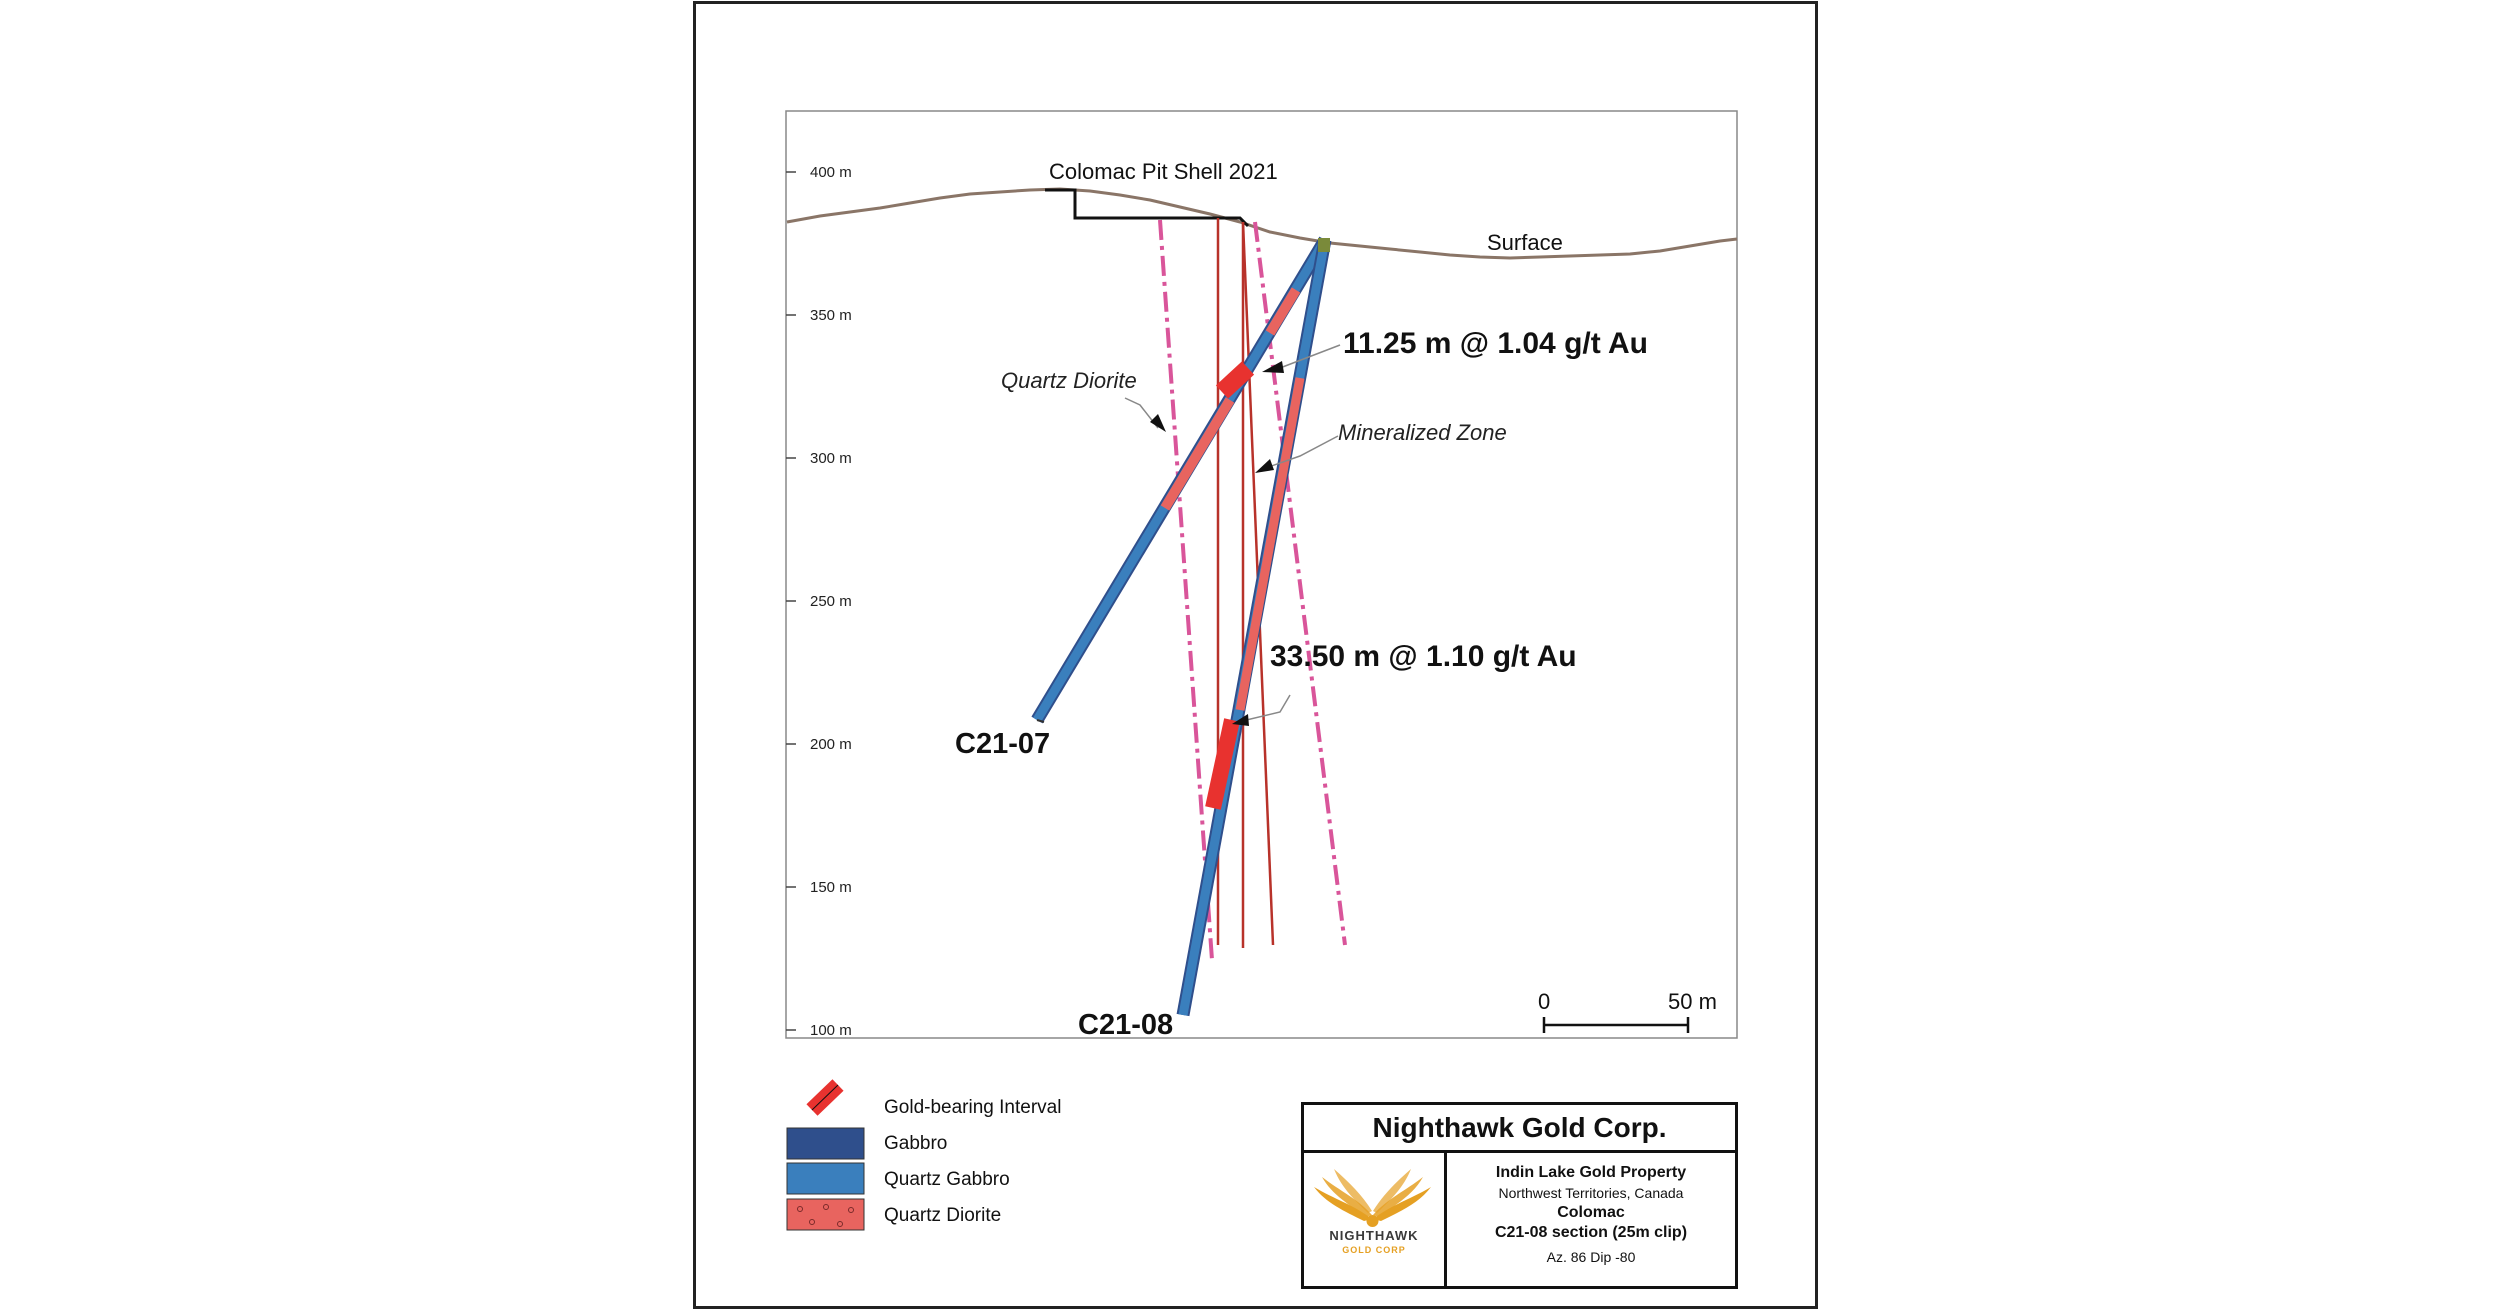  I want to click on y-tick-label-350: 350 m, so click(831, 315).